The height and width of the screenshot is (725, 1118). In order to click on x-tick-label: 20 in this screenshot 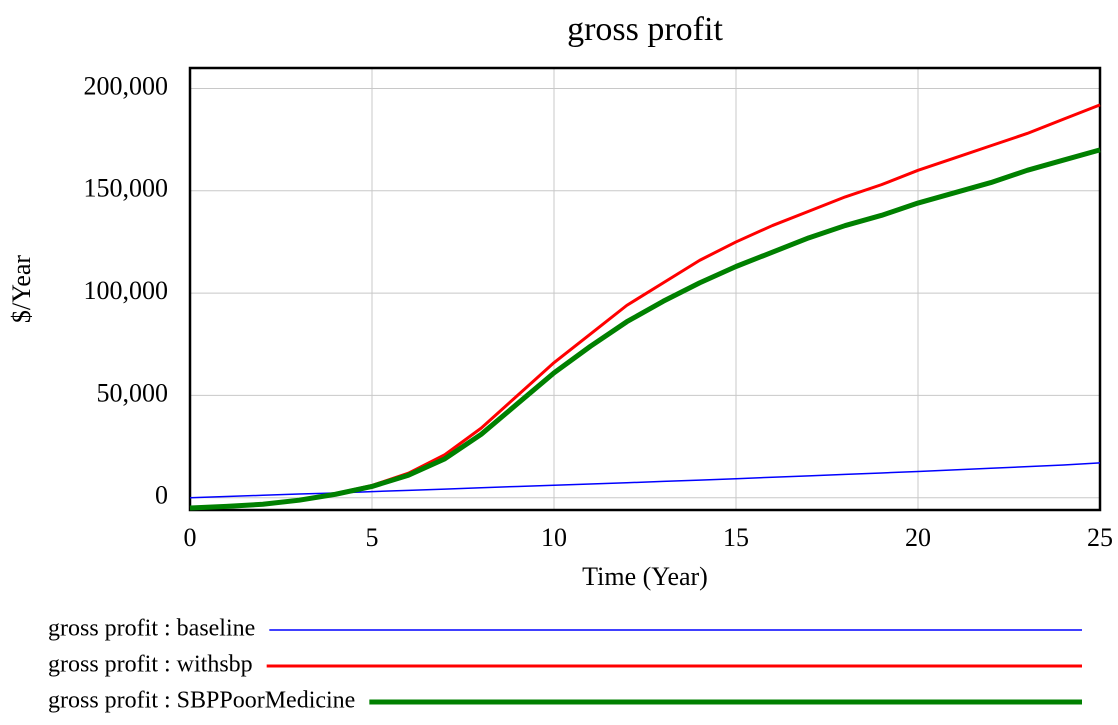, I will do `click(918, 537)`.